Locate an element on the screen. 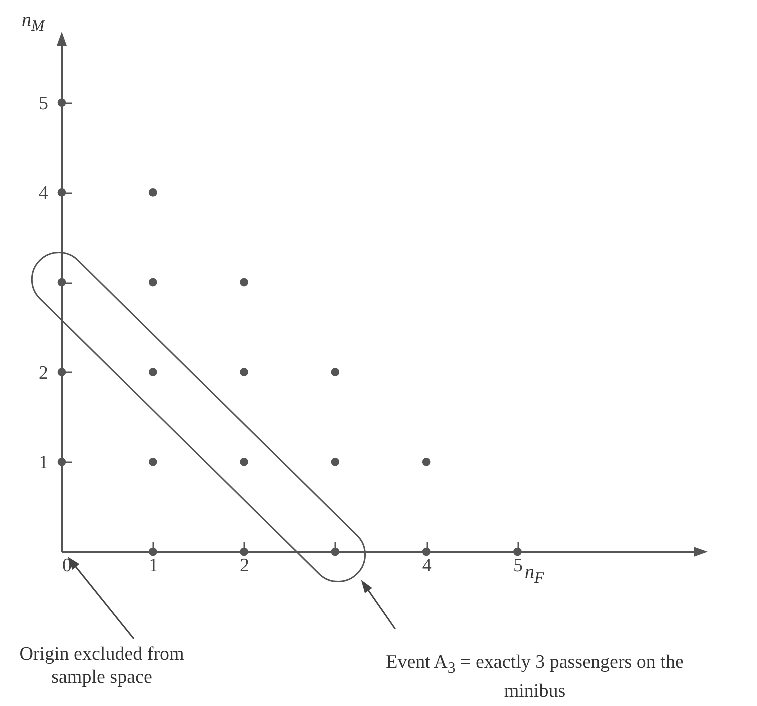 Image resolution: width=757 pixels, height=706 pixels. text: Event A$_{3}$ = exactly 3 passengers on the minibus is located at coordinates (535, 677).